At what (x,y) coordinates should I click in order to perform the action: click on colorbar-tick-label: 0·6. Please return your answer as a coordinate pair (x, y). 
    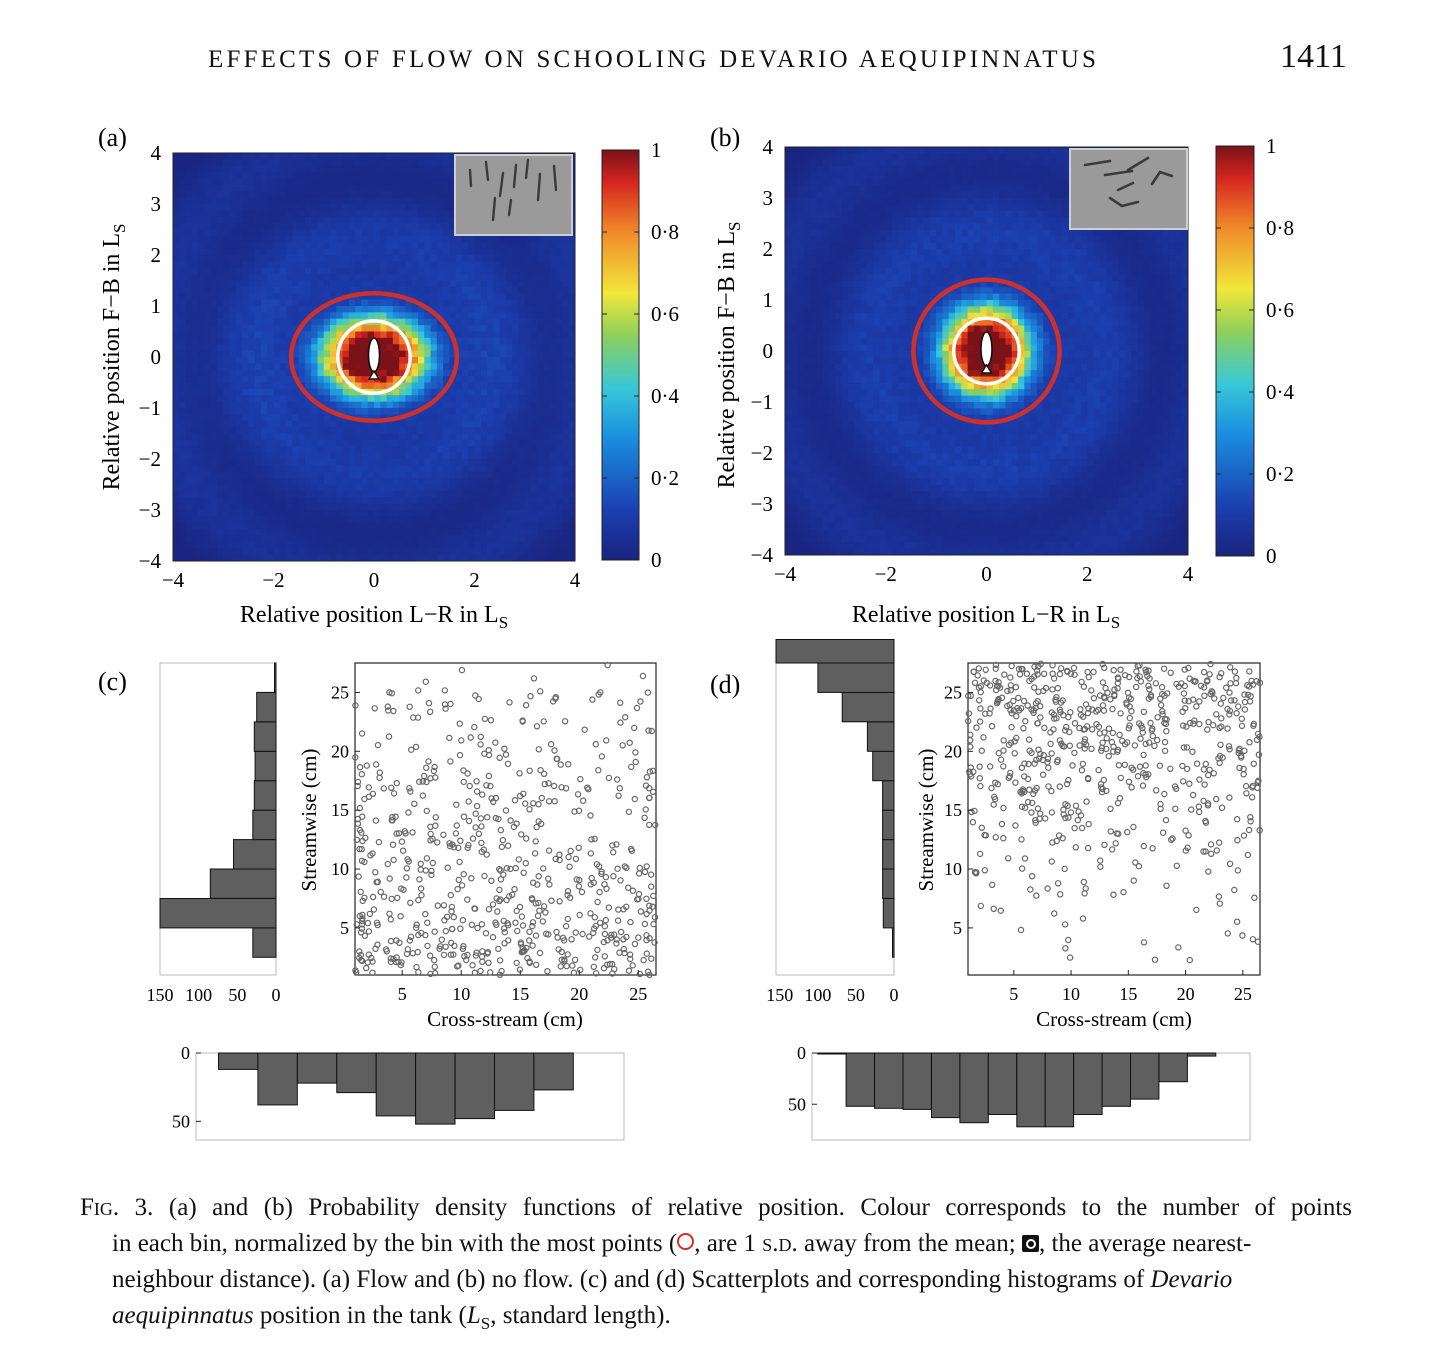
    Looking at the image, I should click on (665, 314).